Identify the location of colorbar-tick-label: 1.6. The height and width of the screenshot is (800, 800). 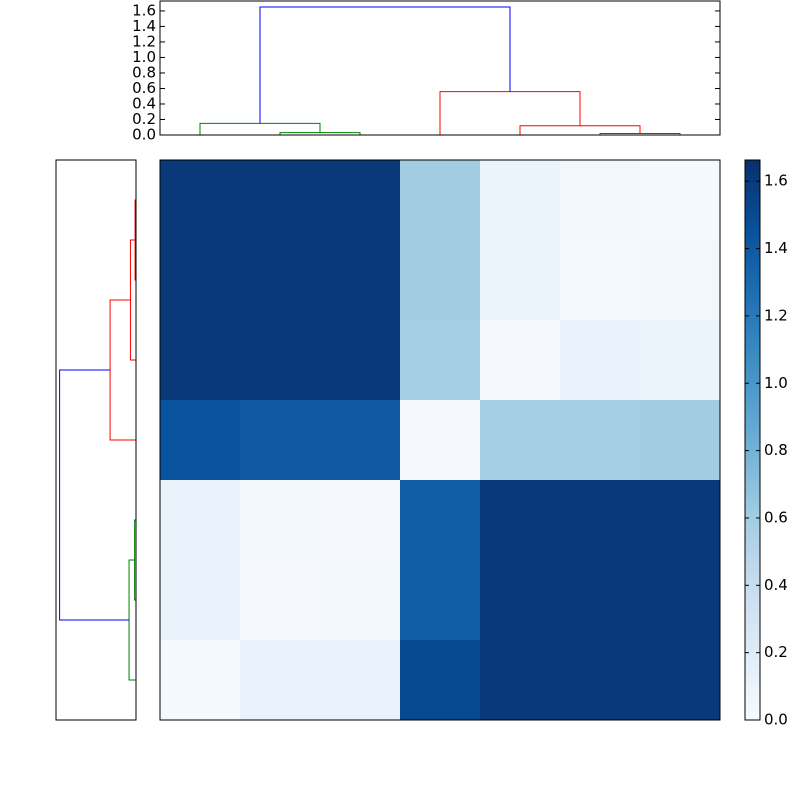
(776, 181).